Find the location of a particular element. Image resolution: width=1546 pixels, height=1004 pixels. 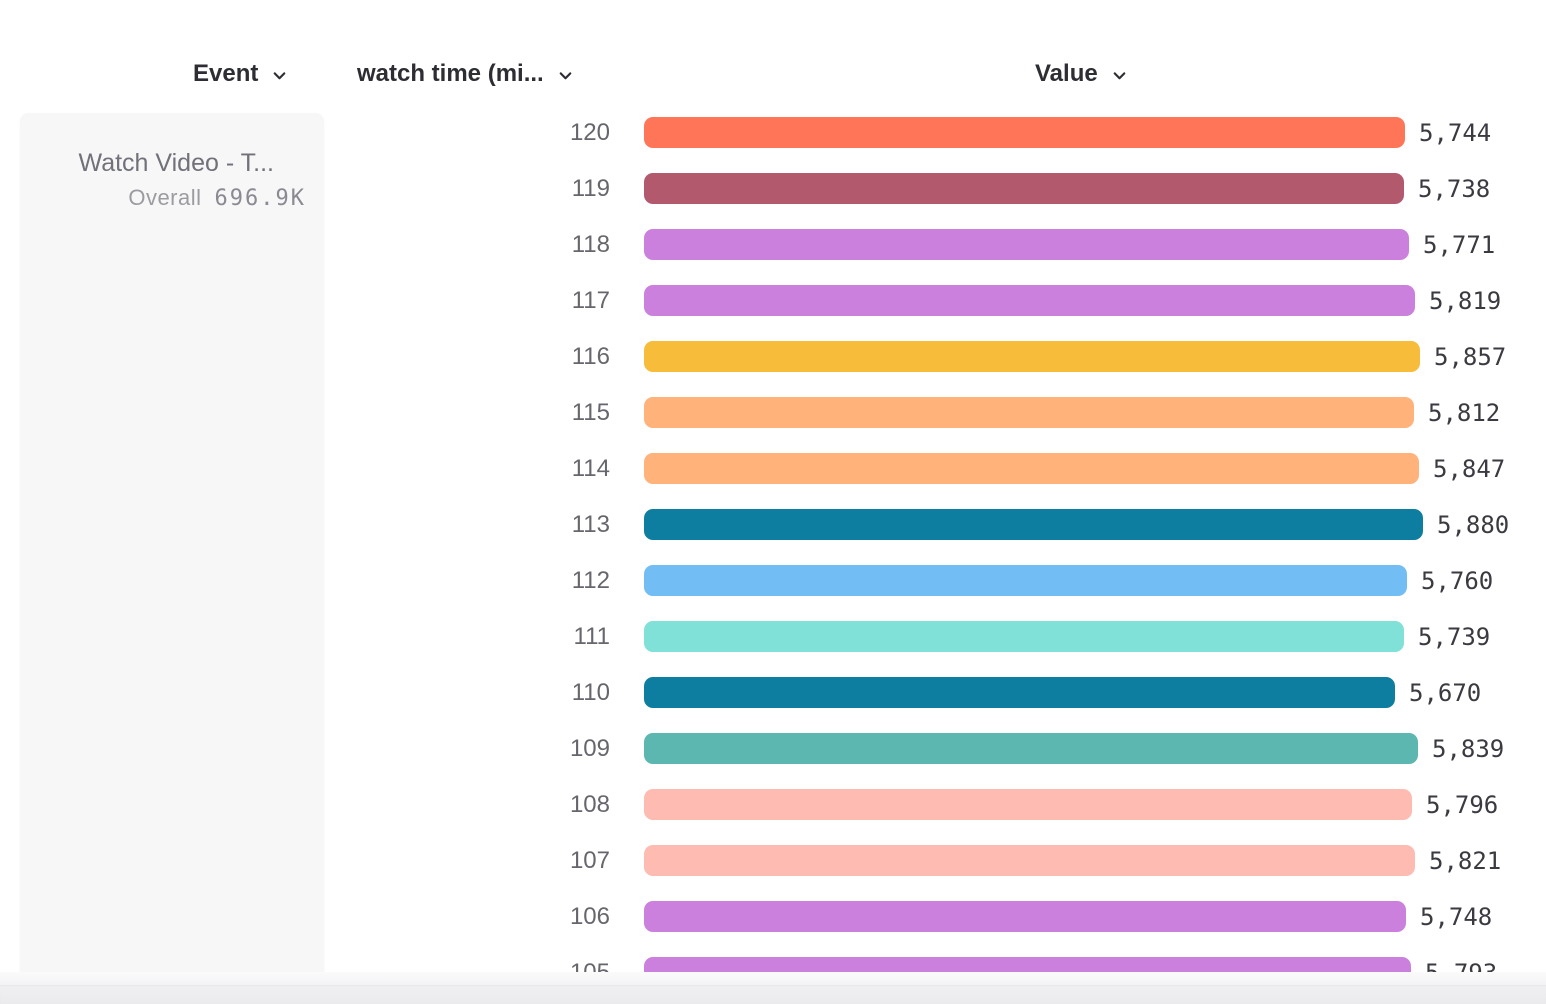

bar-row: 110 5,670 is located at coordinates (773, 692).